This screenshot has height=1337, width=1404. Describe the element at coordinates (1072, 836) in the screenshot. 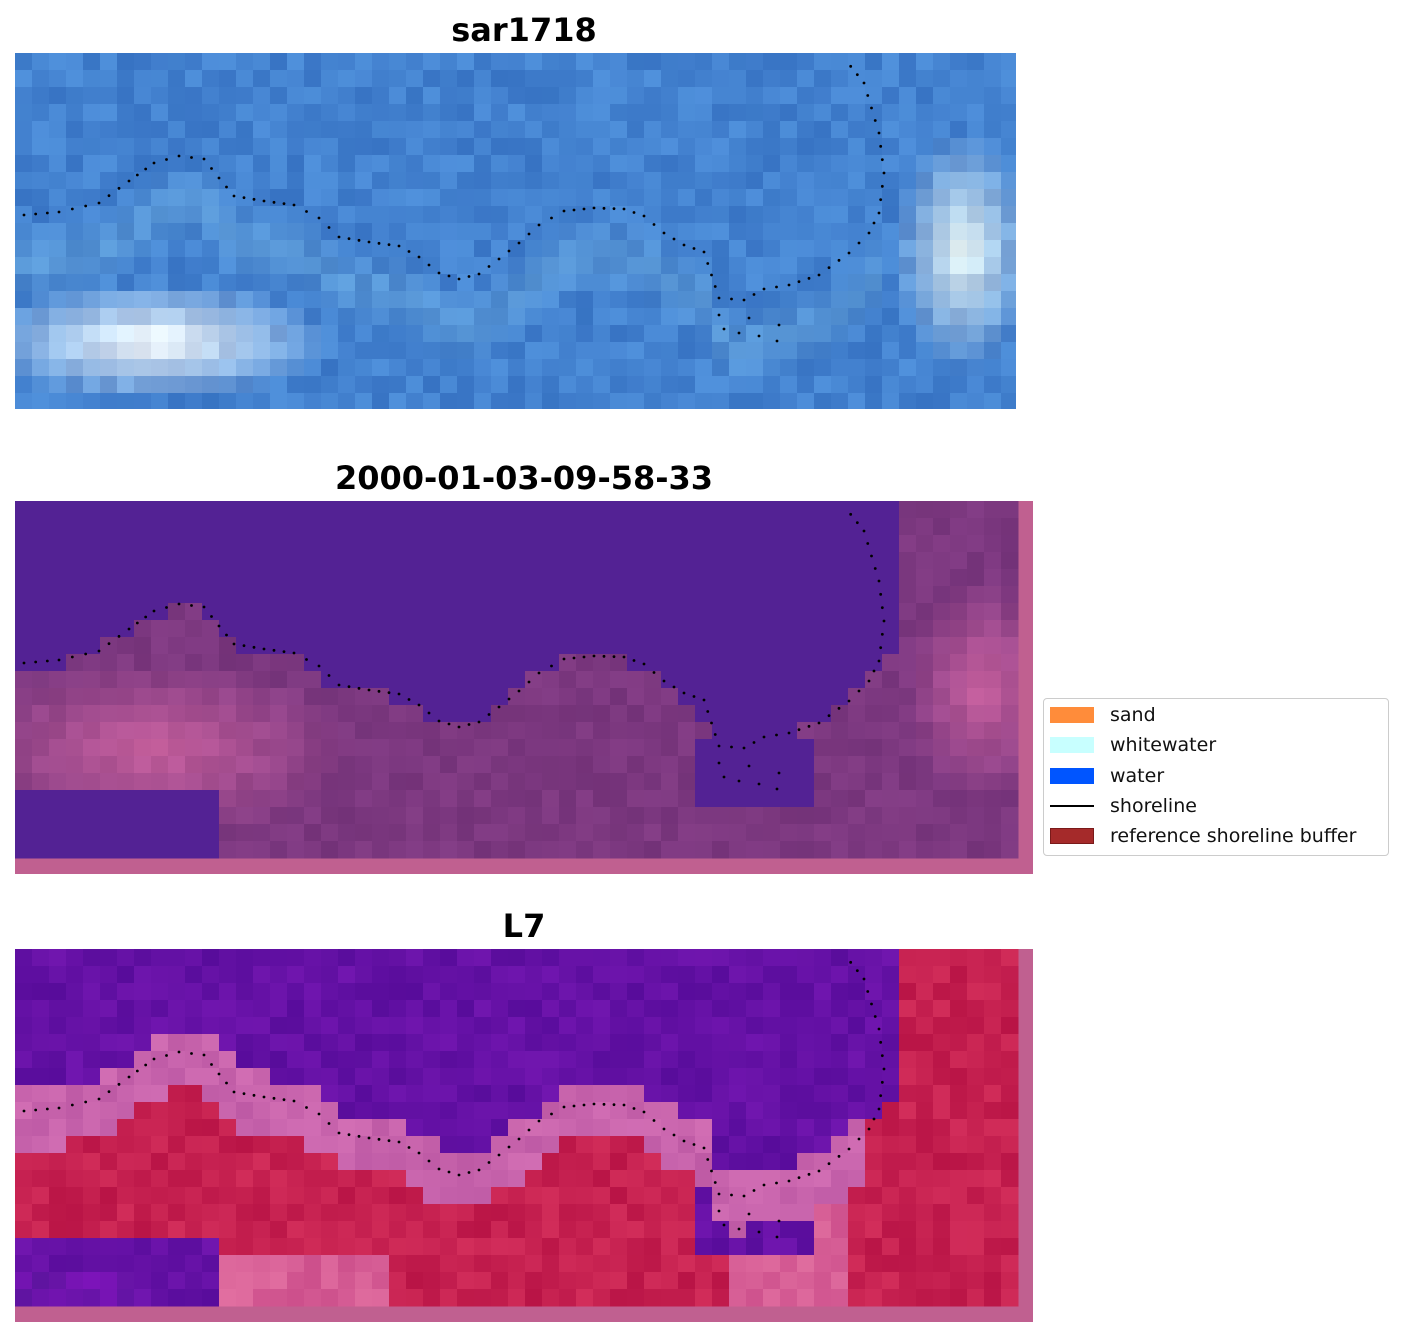

I see `reference-buffer-swatch` at that location.